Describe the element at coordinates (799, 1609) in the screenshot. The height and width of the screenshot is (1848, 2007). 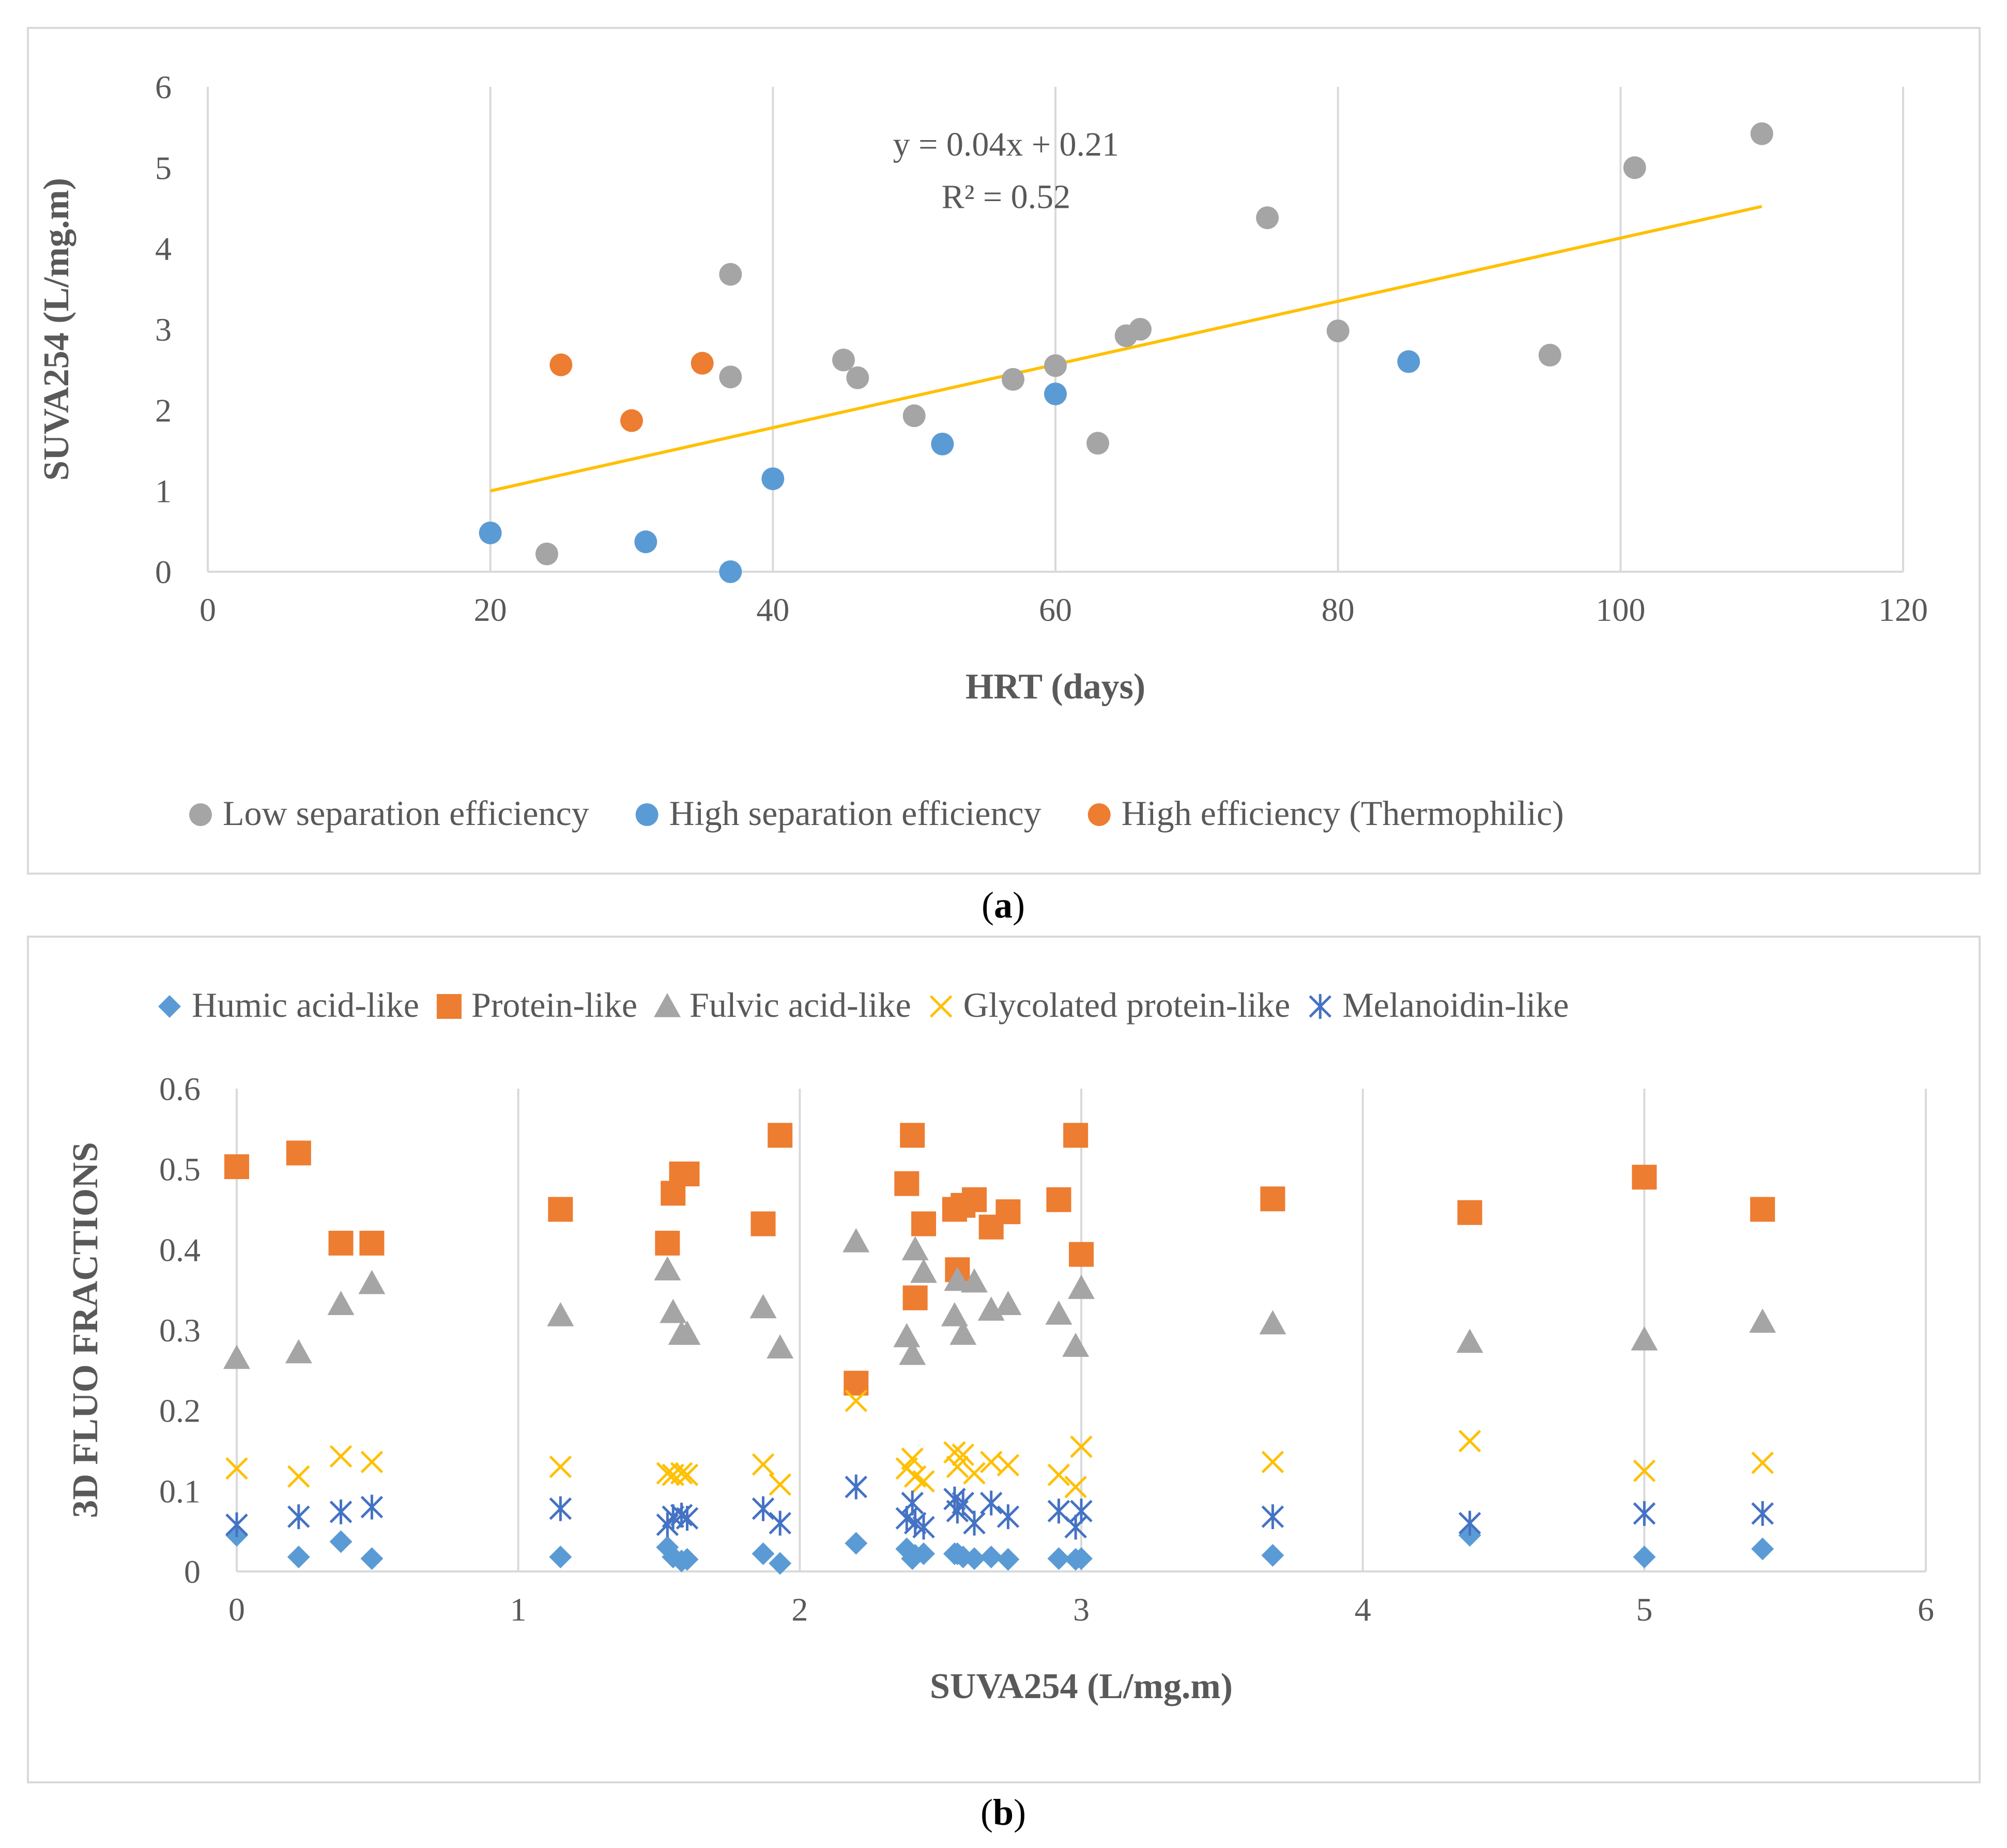
I see `b-x-tick-label-2: 2` at that location.